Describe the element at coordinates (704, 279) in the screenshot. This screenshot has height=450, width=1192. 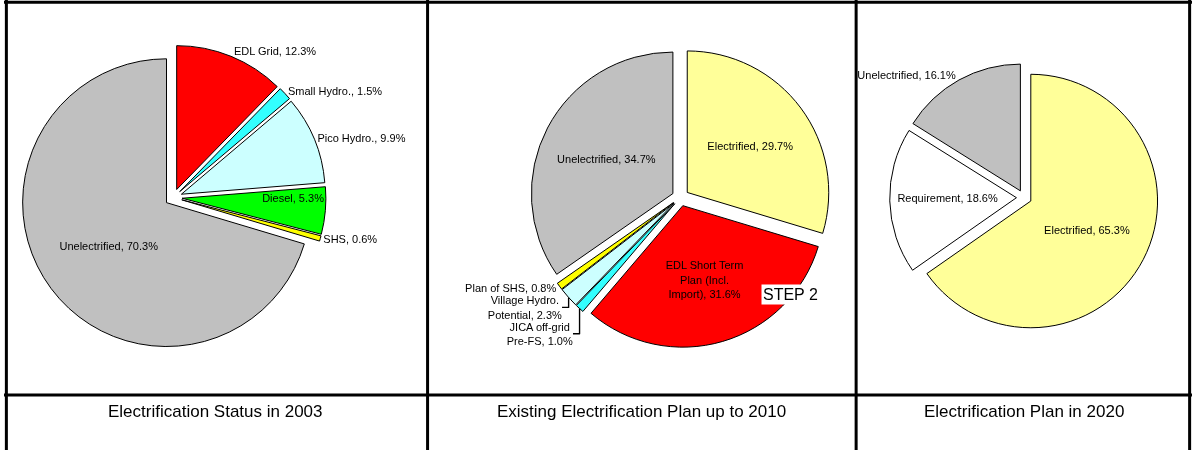
I see `slice-label: EDL Short Term Plan (Incl. Import), 31.6%` at that location.